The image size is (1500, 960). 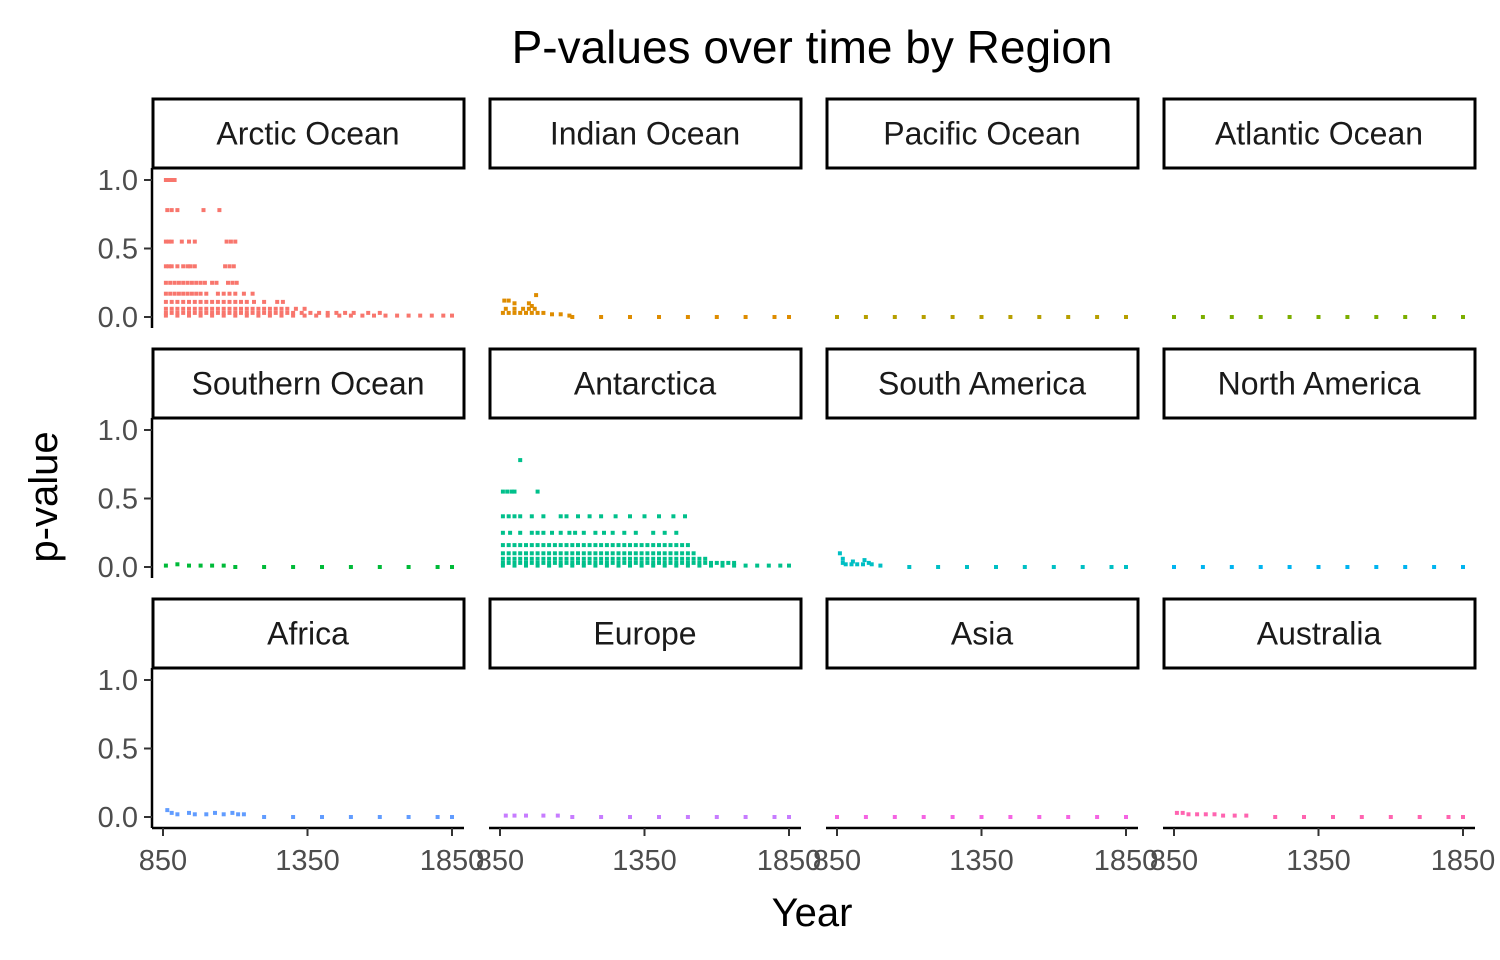 What do you see at coordinates (982, 458) in the screenshot?
I see `facet-panel: South America` at bounding box center [982, 458].